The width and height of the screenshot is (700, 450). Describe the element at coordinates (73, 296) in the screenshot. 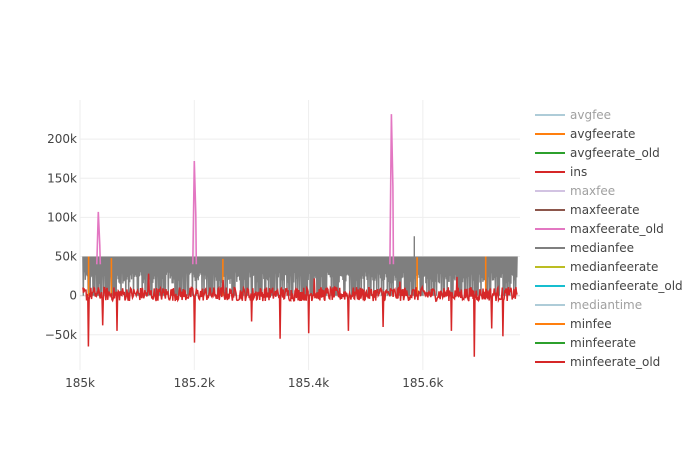

I see `y-tick-label: 0` at that location.